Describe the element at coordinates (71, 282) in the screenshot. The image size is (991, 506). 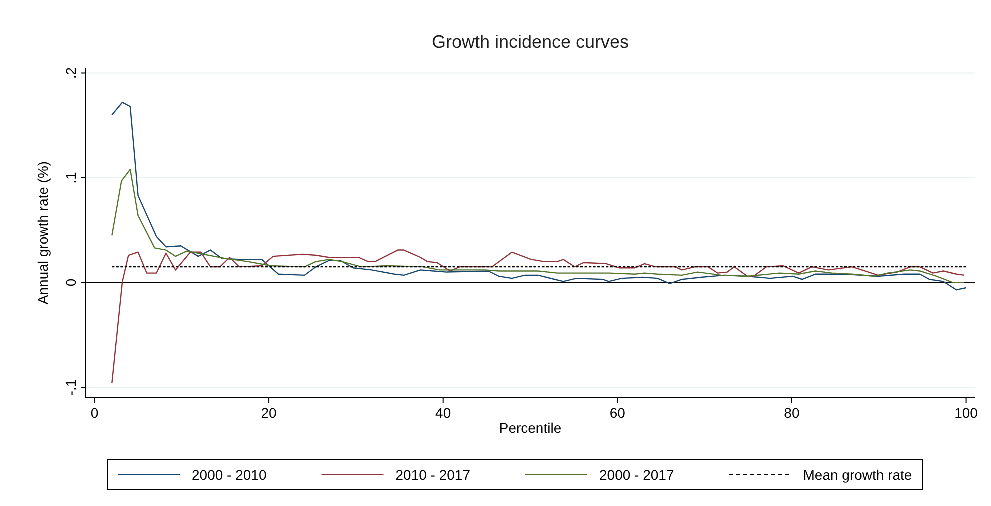
I see `y-tick-label: 0` at that location.